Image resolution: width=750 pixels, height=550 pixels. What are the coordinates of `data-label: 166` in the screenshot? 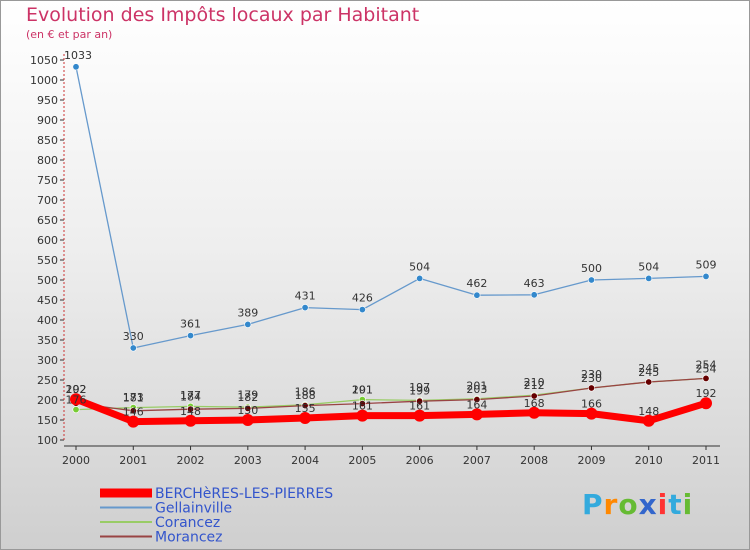 It's located at (591, 404).